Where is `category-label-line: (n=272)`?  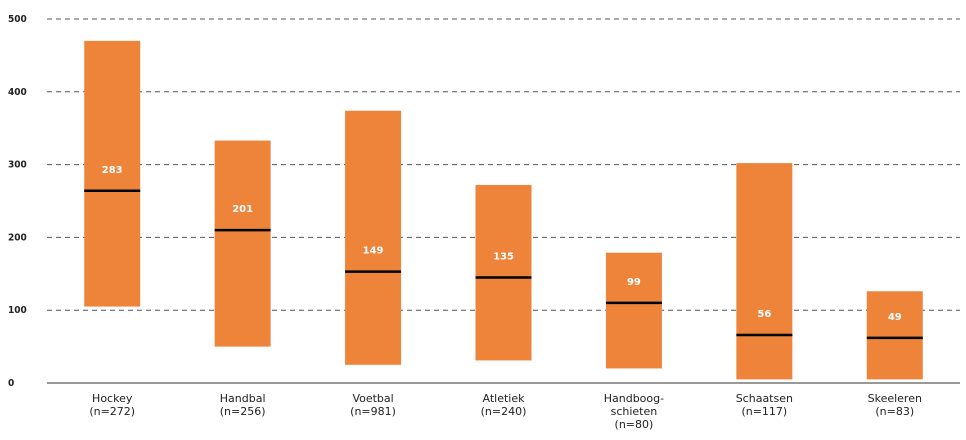 category-label-line: (n=272) is located at coordinates (112, 411).